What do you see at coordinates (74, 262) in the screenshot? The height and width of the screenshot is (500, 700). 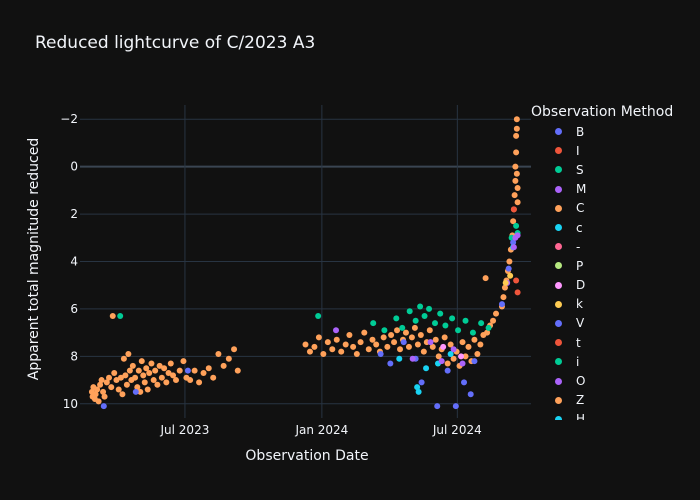 I see `y-tick-label: 4` at bounding box center [74, 262].